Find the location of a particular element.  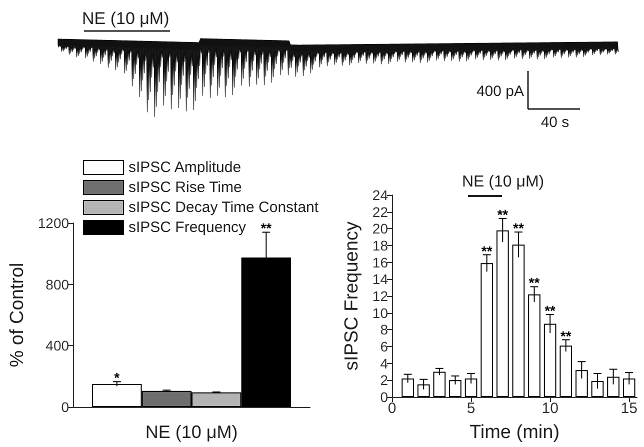

y-tick-label: 16 is located at coordinates (380, 262).